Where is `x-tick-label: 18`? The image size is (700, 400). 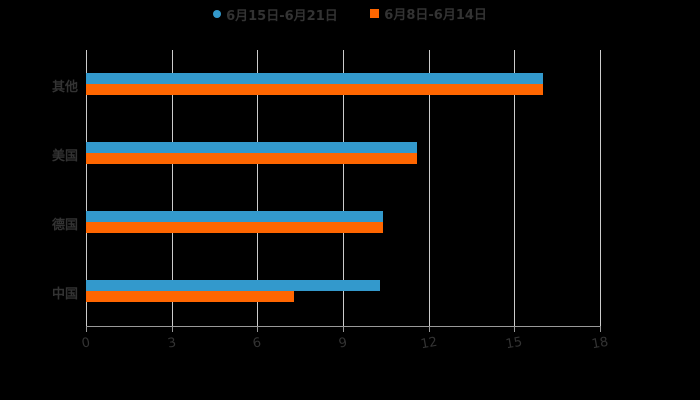 x-tick-label: 18 is located at coordinates (600, 343).